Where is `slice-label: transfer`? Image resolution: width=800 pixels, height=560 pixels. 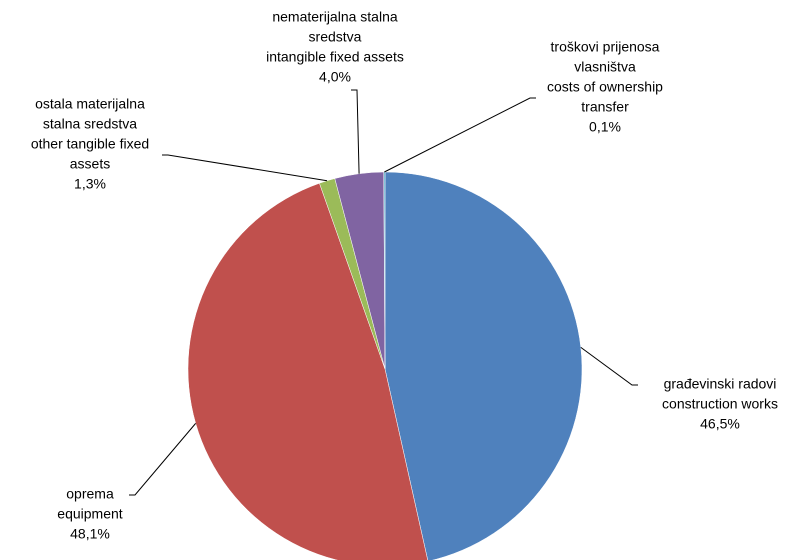
slice-label: transfer is located at coordinates (605, 107).